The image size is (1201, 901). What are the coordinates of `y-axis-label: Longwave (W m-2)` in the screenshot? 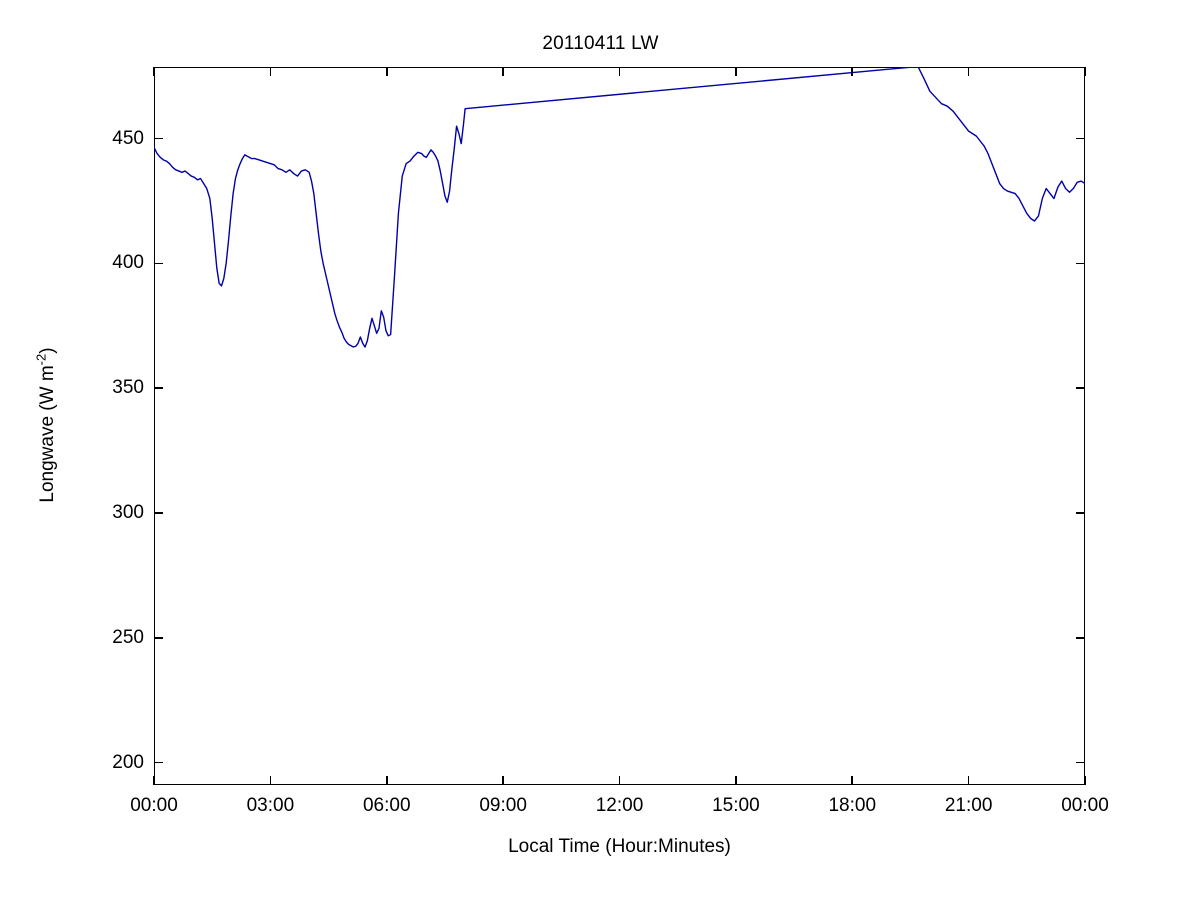 It's located at (46, 425).